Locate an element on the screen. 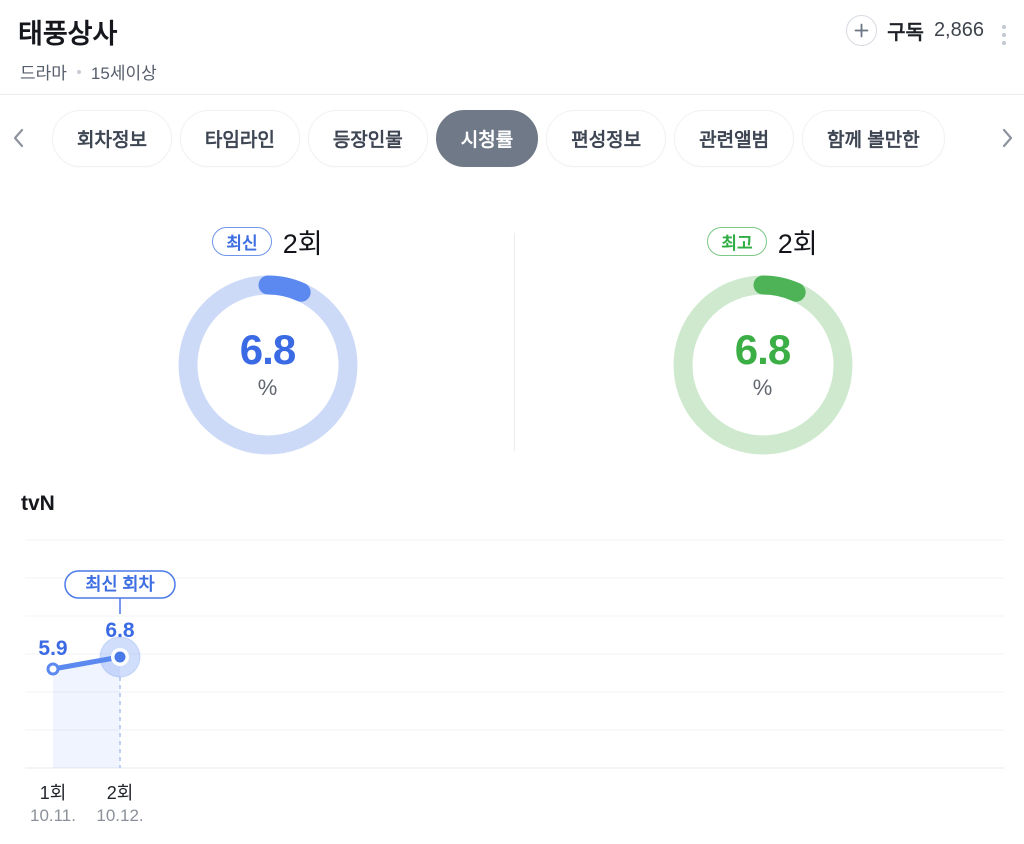 The image size is (1024, 844). latest-rating-donut-chart: 6.8 % is located at coordinates (268, 365).